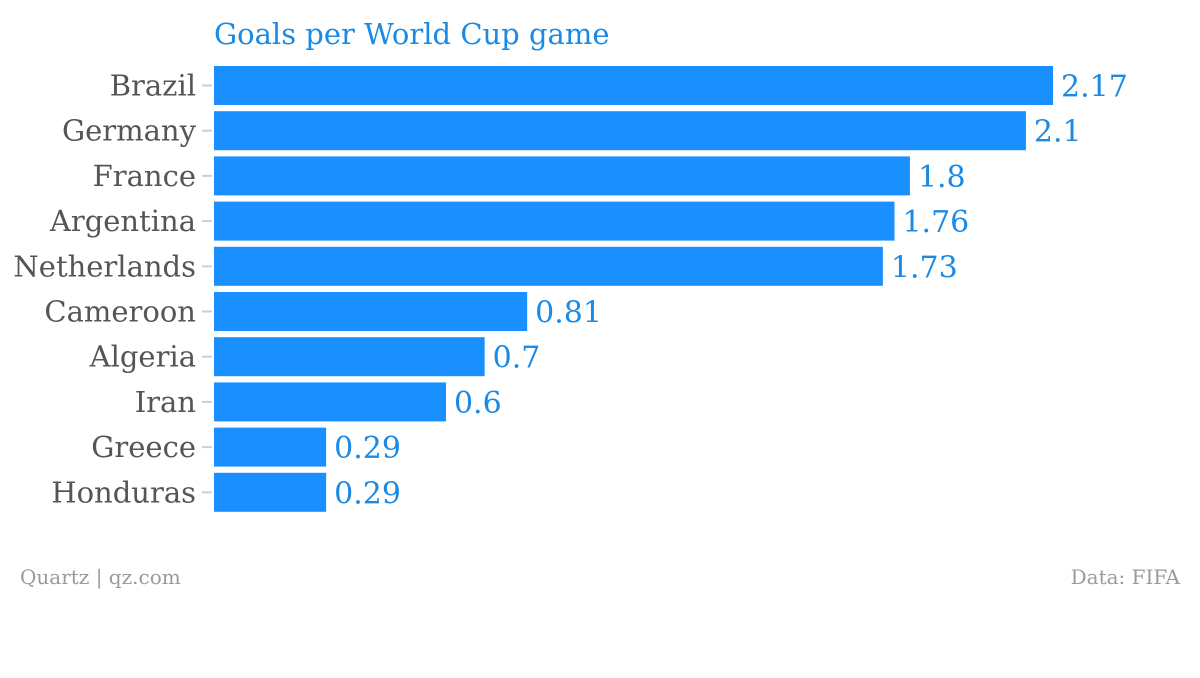  What do you see at coordinates (568, 313) in the screenshot?
I see `value-label: 0.81` at bounding box center [568, 313].